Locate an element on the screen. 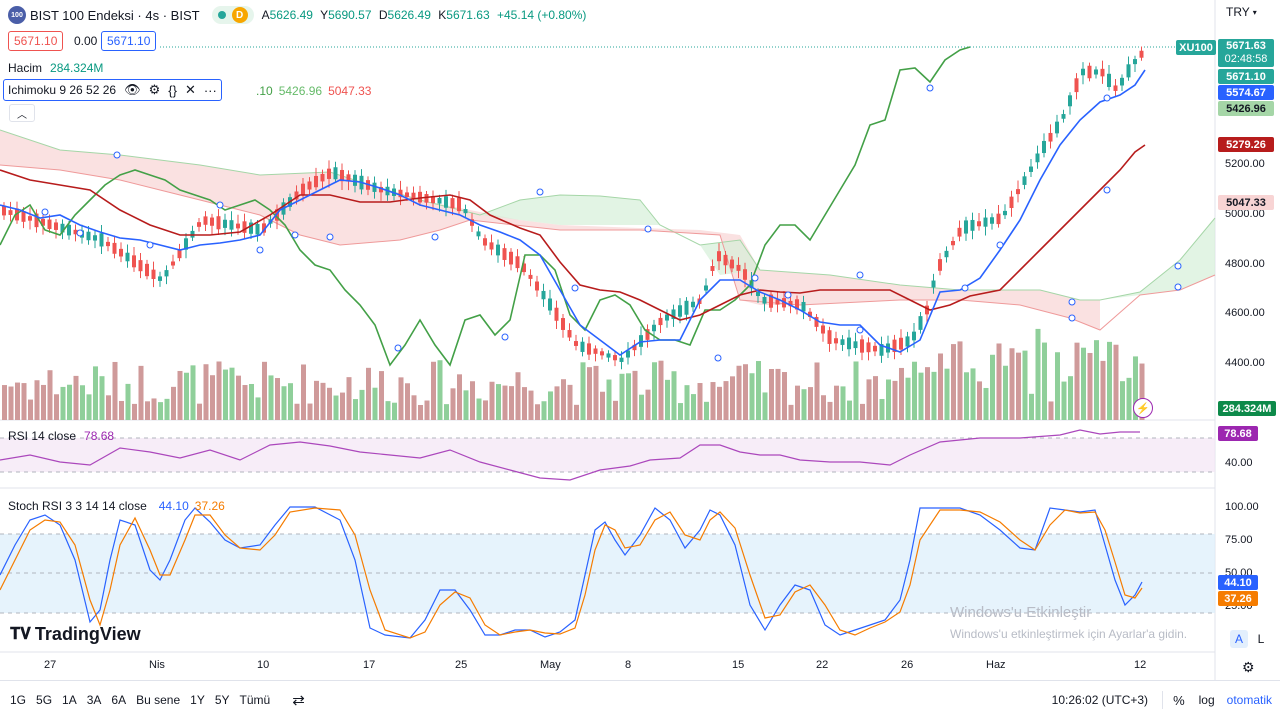 Image resolution: width=1280 pixels, height=719 pixels. date-range-picker-icon: ⇄ is located at coordinates (298, 700).